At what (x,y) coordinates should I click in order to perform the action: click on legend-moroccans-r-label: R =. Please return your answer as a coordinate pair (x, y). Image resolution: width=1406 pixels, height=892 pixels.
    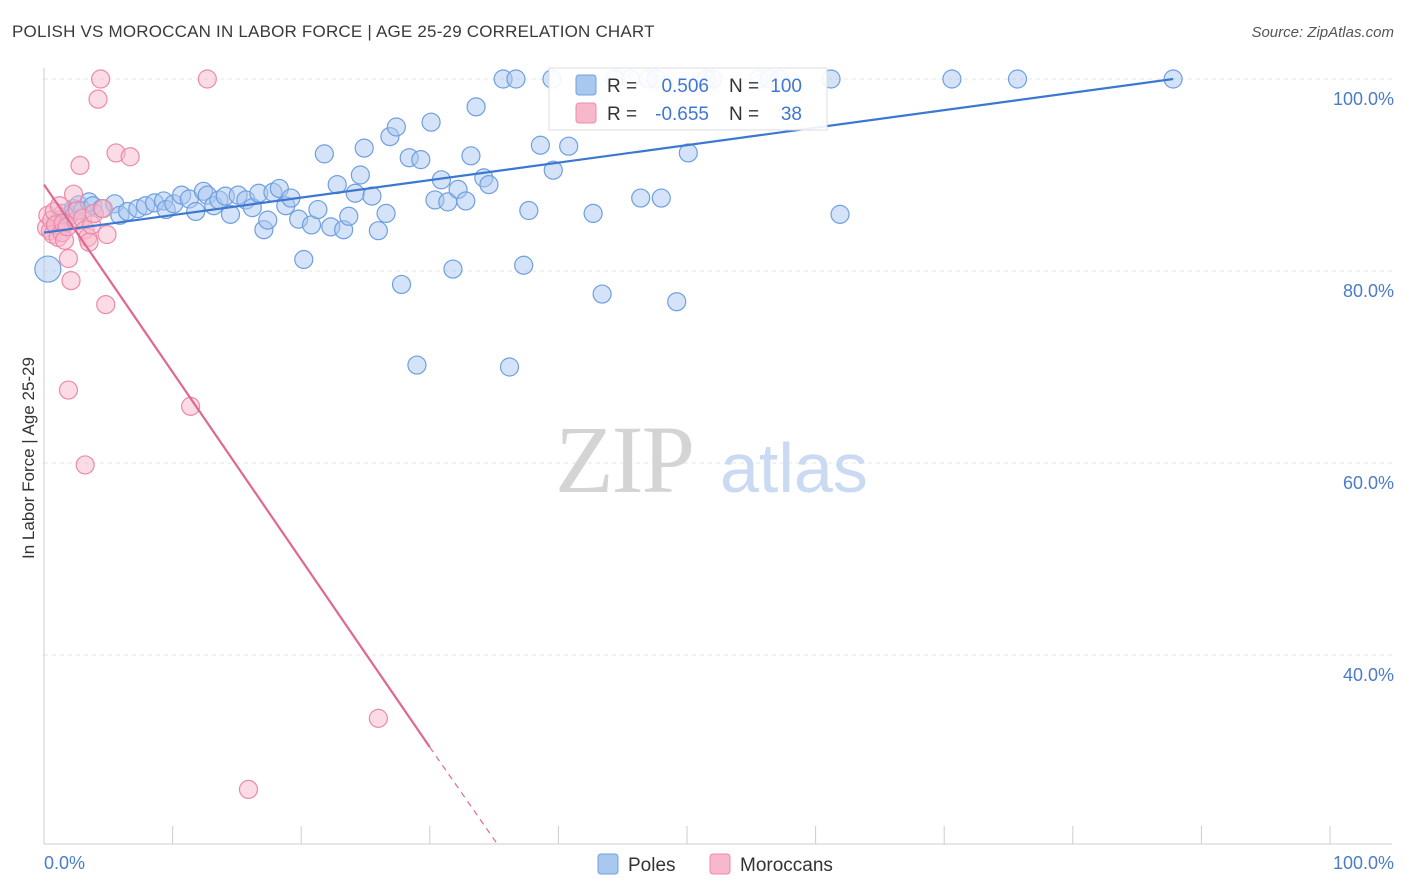
    Looking at the image, I should click on (622, 114).